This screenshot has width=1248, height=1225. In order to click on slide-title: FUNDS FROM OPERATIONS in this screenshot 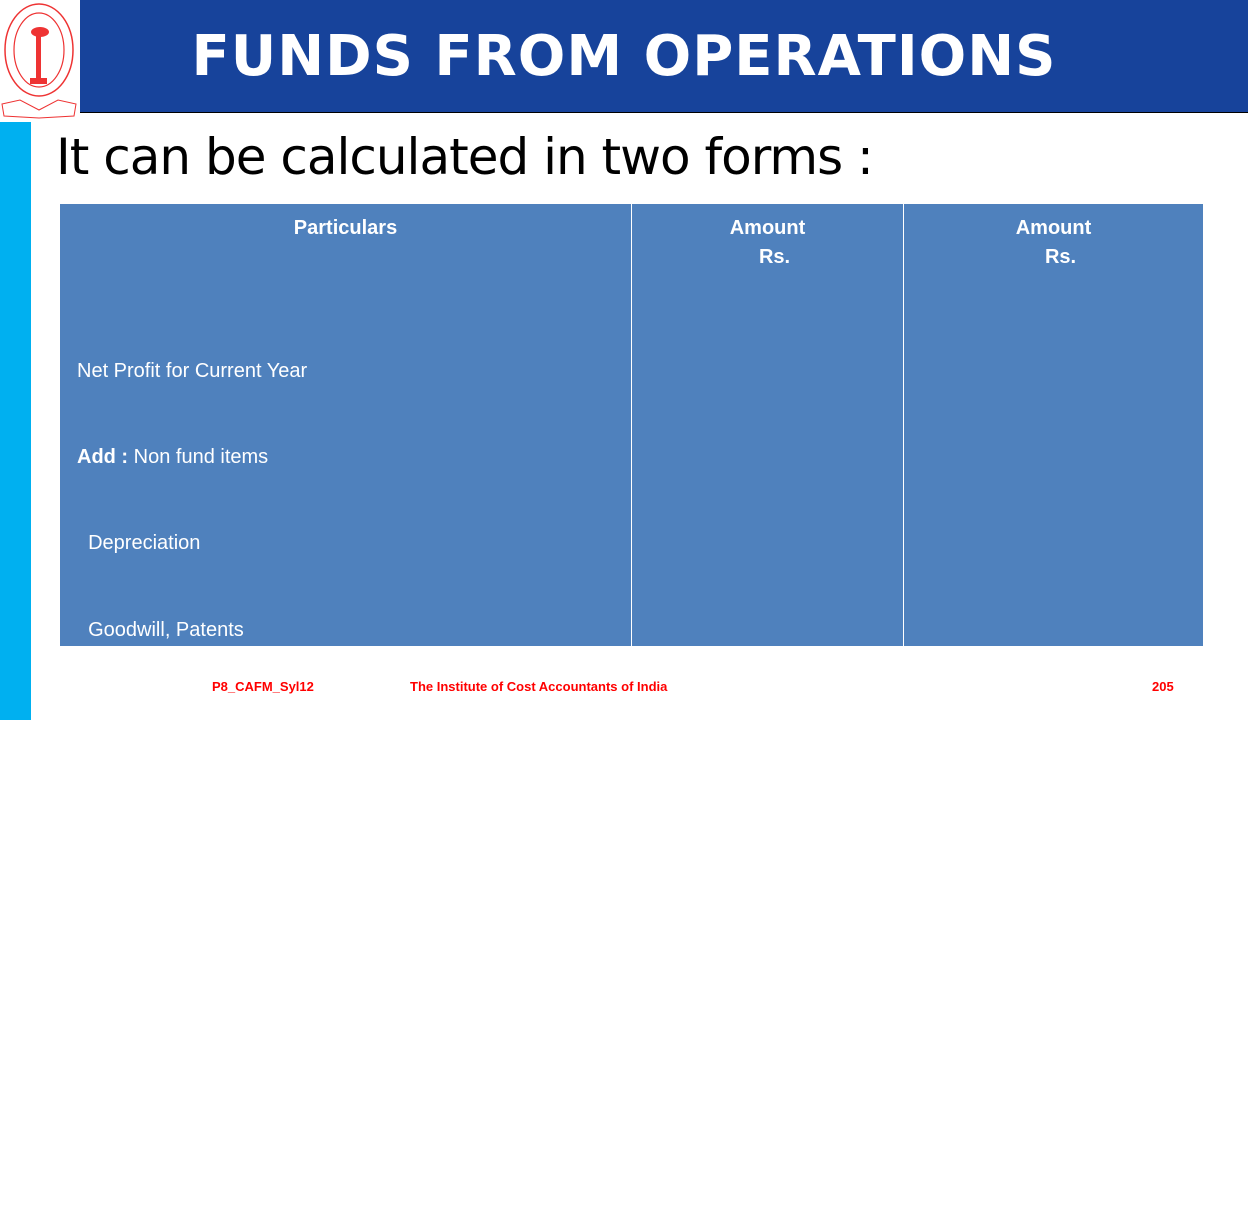, I will do `click(624, 56)`.